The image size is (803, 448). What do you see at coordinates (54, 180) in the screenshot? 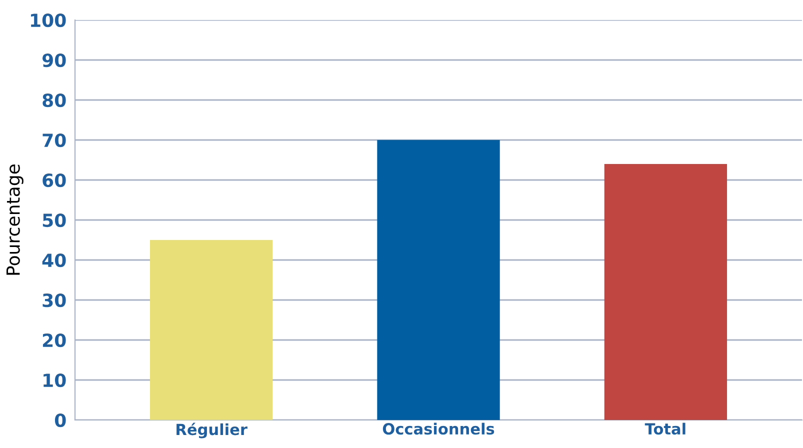
I see `y-tick-label: 60` at bounding box center [54, 180].